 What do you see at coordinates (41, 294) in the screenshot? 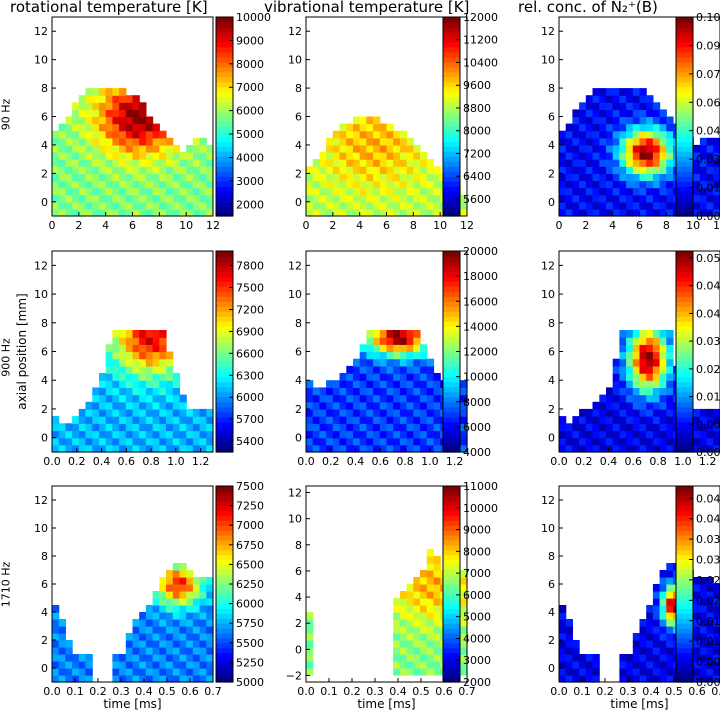
I see `y-tick-label: 10` at bounding box center [41, 294].